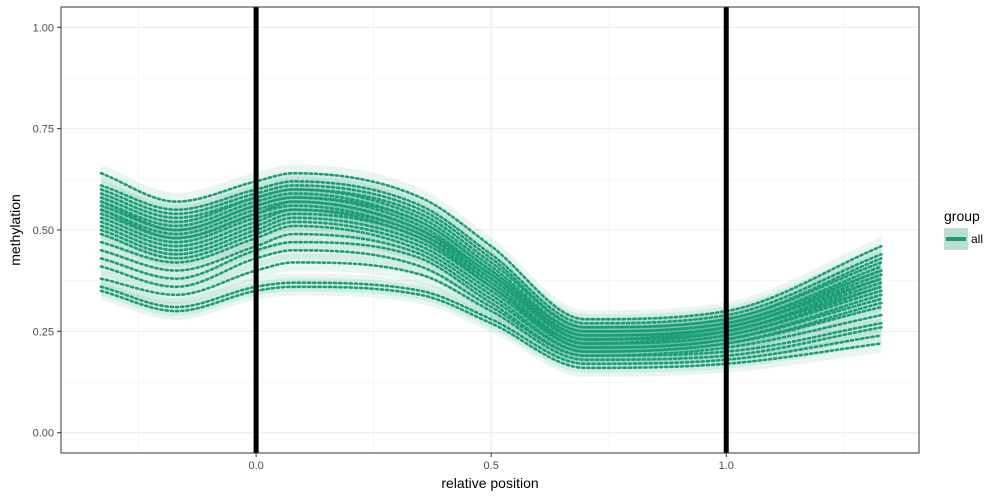 Image resolution: width=1000 pixels, height=500 pixels. Describe the element at coordinates (489, 483) in the screenshot. I see `x-axis-title: relative position` at that location.